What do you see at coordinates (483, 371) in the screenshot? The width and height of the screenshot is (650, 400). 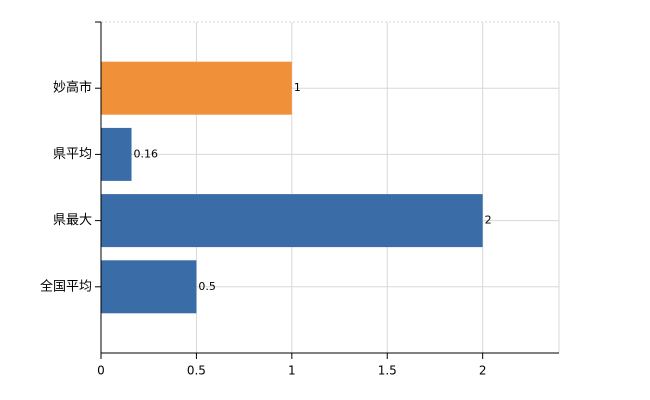 I see `x-tick-label: 2` at bounding box center [483, 371].